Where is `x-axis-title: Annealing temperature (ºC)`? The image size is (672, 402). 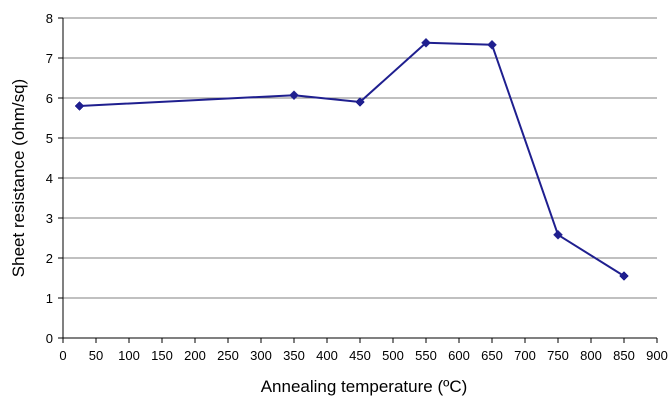 x-axis-title: Annealing temperature (ºC) is located at coordinates (364, 386).